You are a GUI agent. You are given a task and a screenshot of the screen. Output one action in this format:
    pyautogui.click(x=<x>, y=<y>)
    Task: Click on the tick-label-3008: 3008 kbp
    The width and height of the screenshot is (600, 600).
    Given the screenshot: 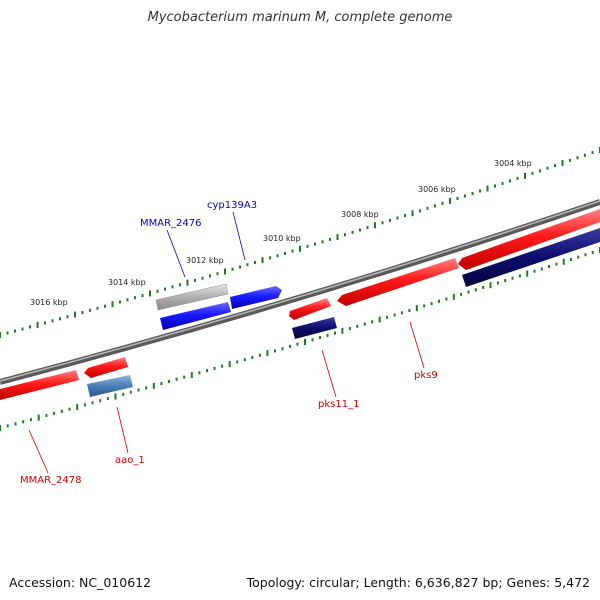 What is the action you would take?
    pyautogui.click(x=360, y=214)
    